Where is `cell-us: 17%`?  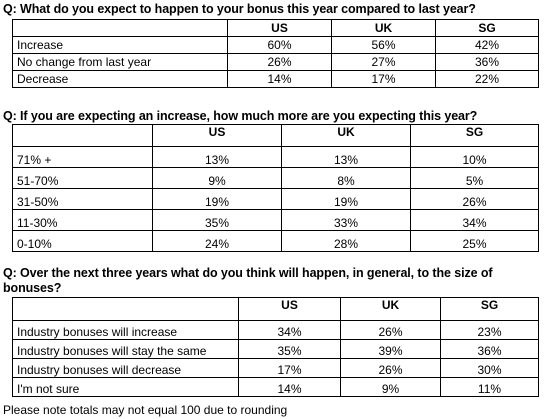 cell-us: 17% is located at coordinates (289, 368).